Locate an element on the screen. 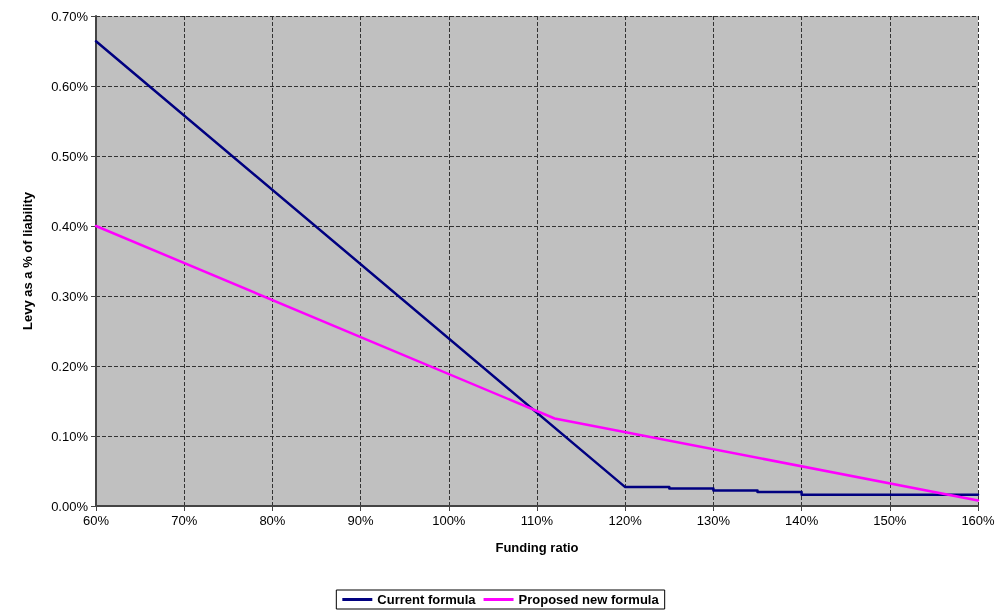  x-tick-label: 160% is located at coordinates (978, 520).